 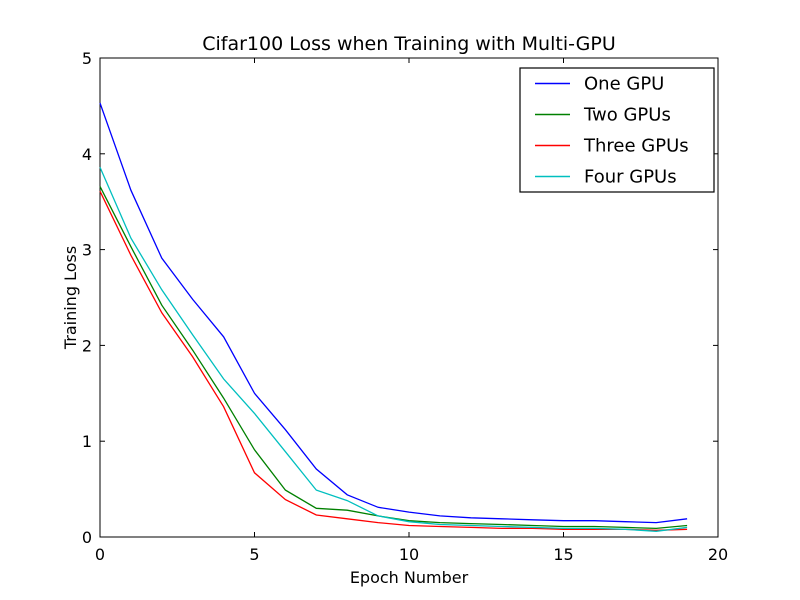 I want to click on y-tick-label: 0, so click(x=87, y=537).